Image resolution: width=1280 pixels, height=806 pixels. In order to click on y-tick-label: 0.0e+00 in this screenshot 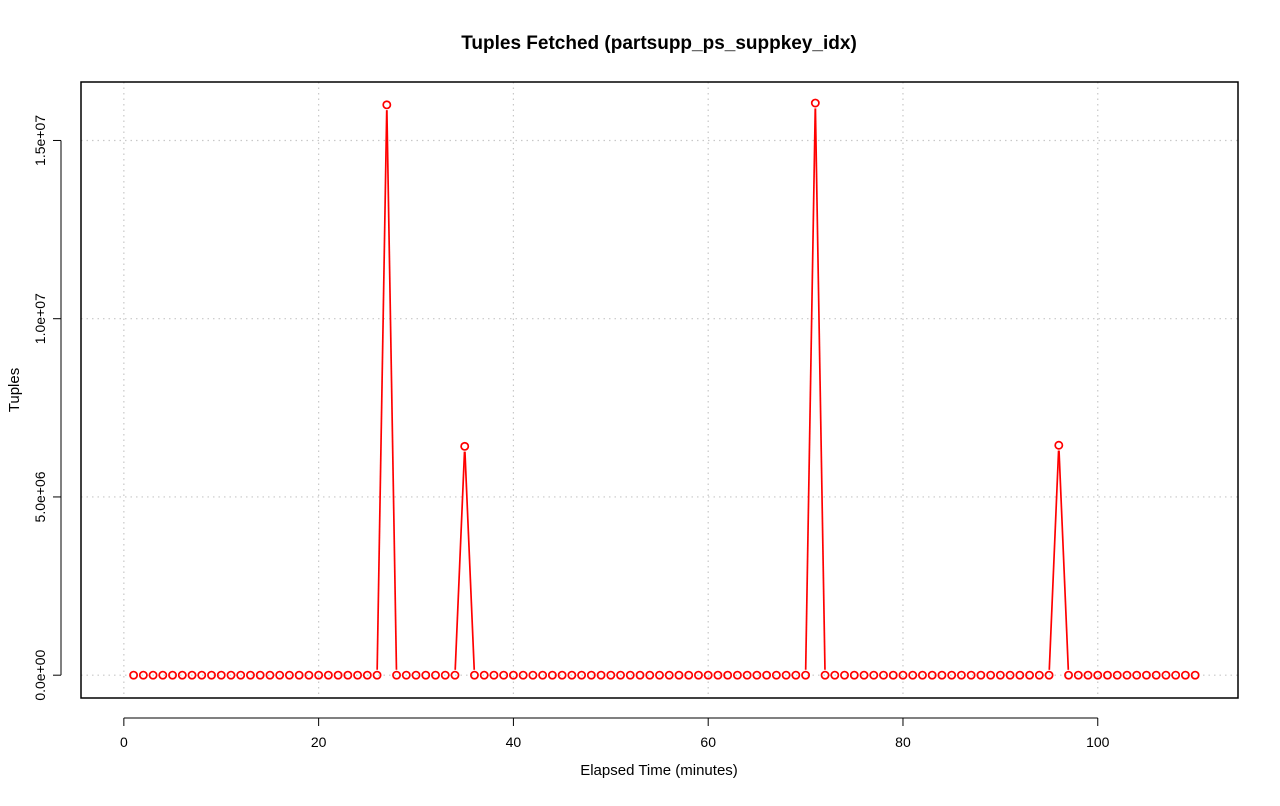, I will do `click(40, 674)`.